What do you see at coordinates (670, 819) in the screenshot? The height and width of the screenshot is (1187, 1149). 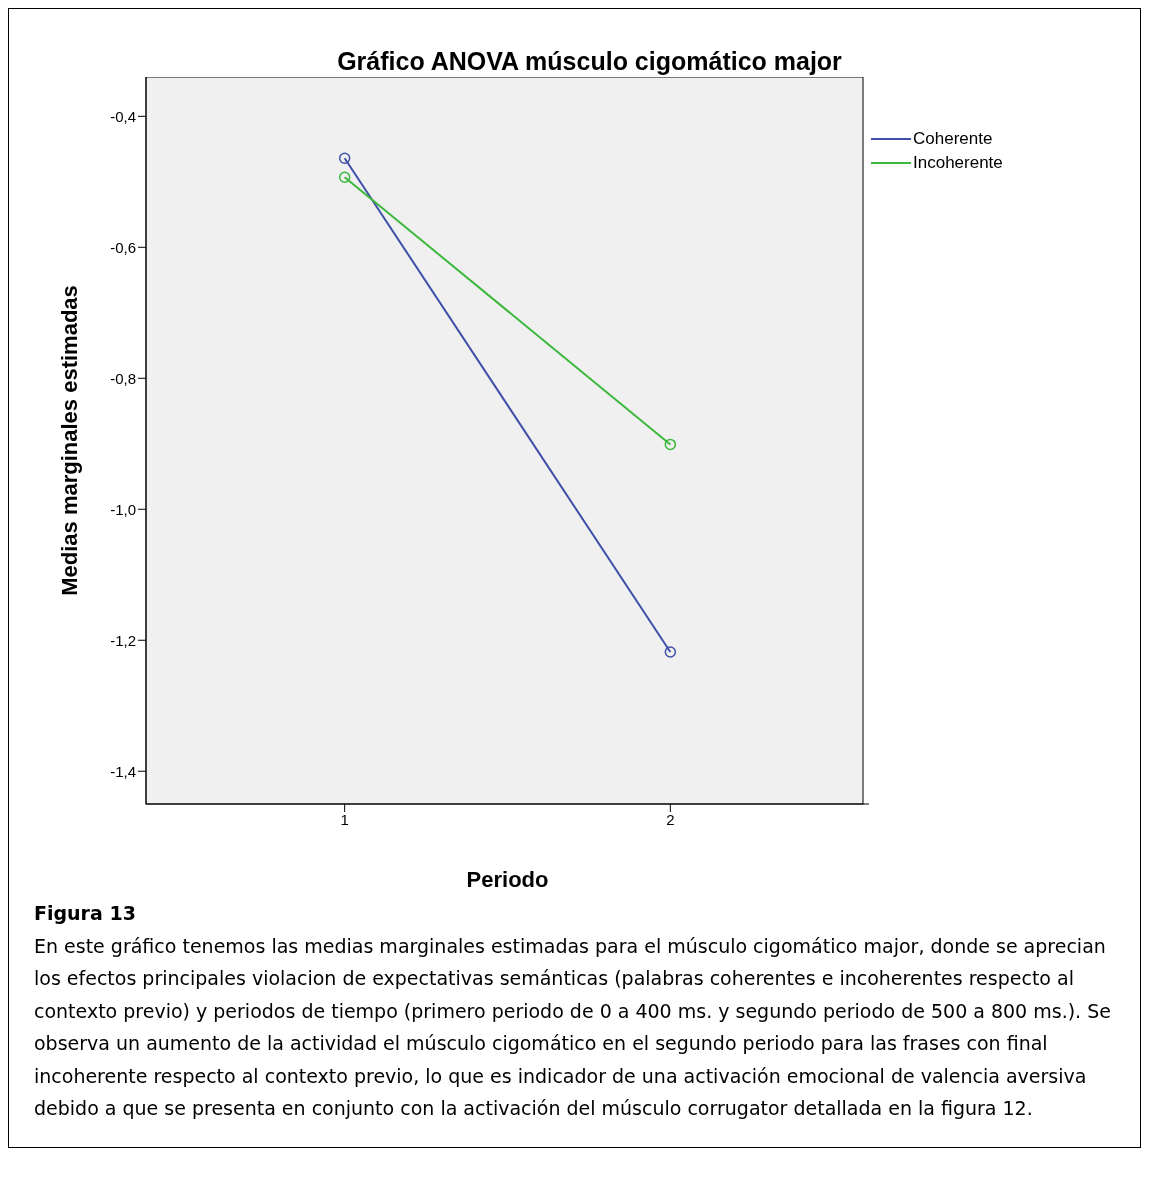 I see `x-tick-label: 2` at bounding box center [670, 819].